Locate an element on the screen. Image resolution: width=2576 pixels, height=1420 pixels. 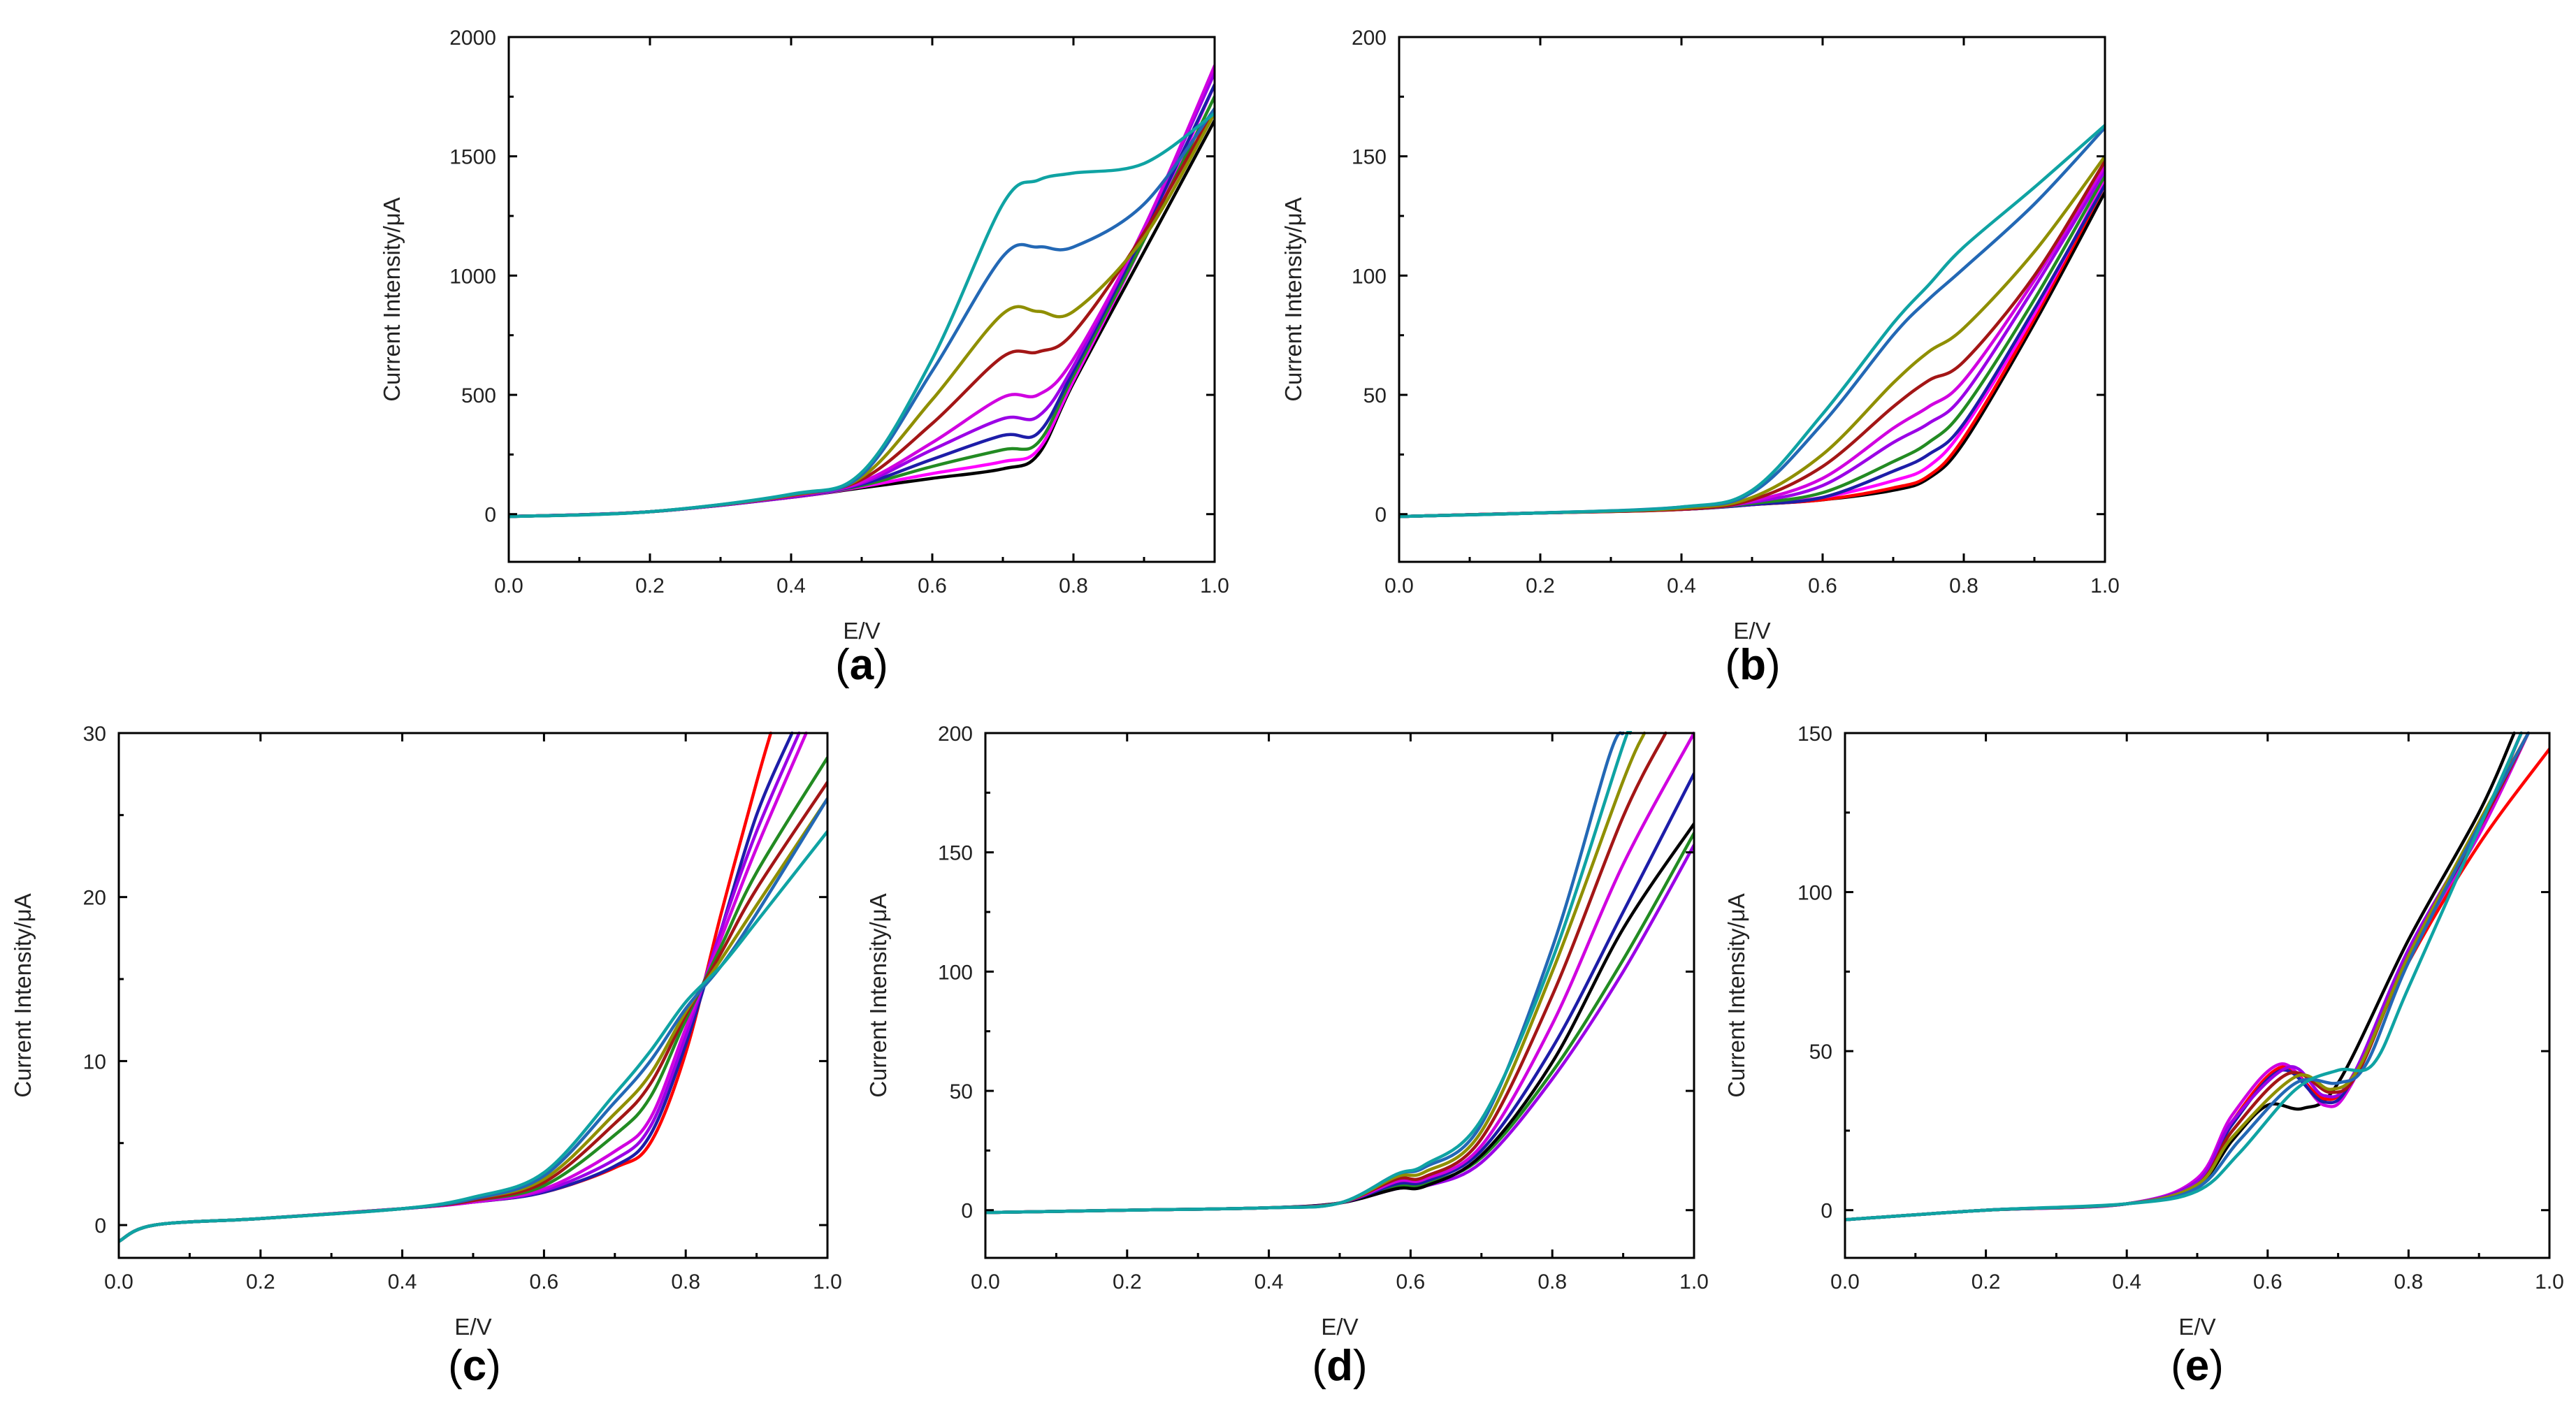
y-tick-label: 500 is located at coordinates (478, 395).